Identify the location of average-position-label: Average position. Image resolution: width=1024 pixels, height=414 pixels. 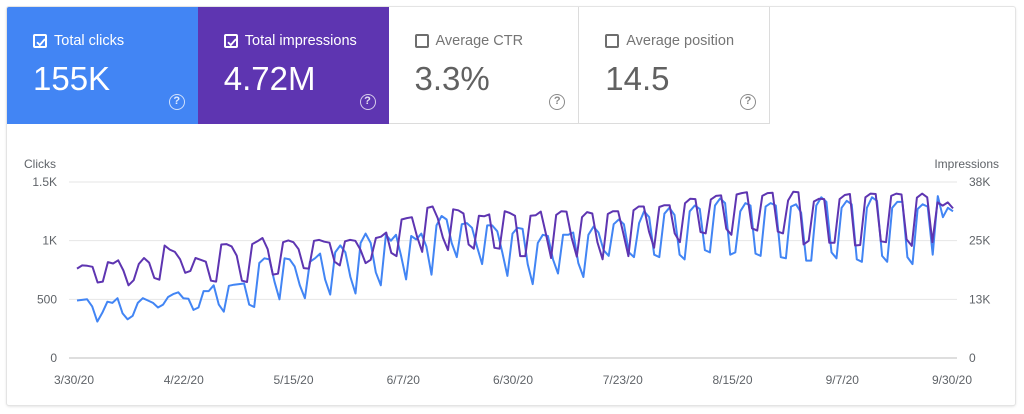
(680, 41).